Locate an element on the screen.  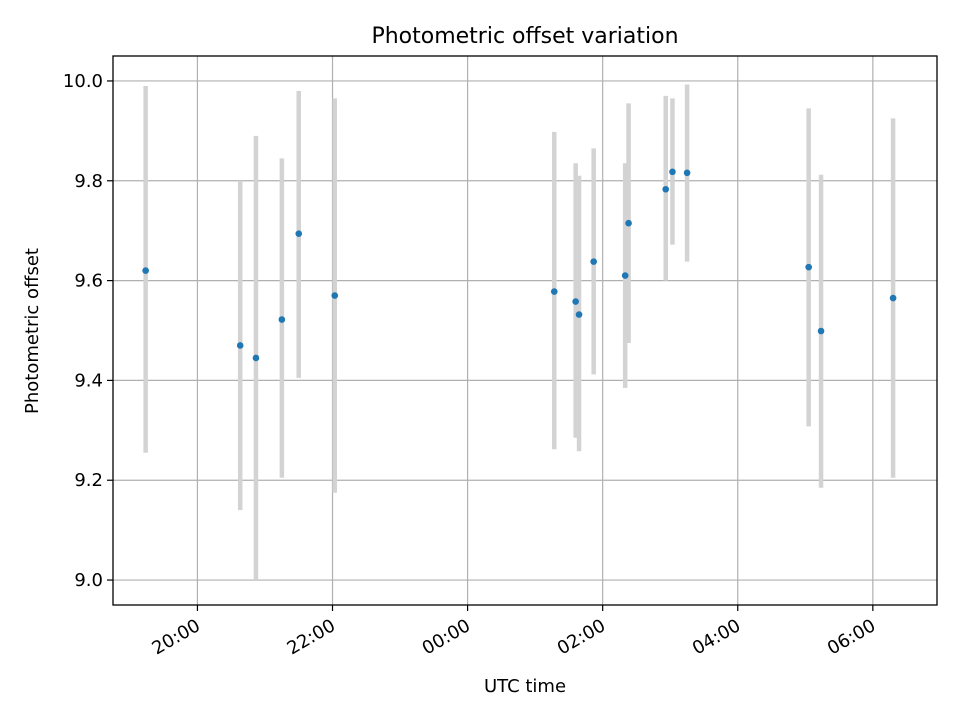
x-axis-label: UTC time is located at coordinates (525, 686).